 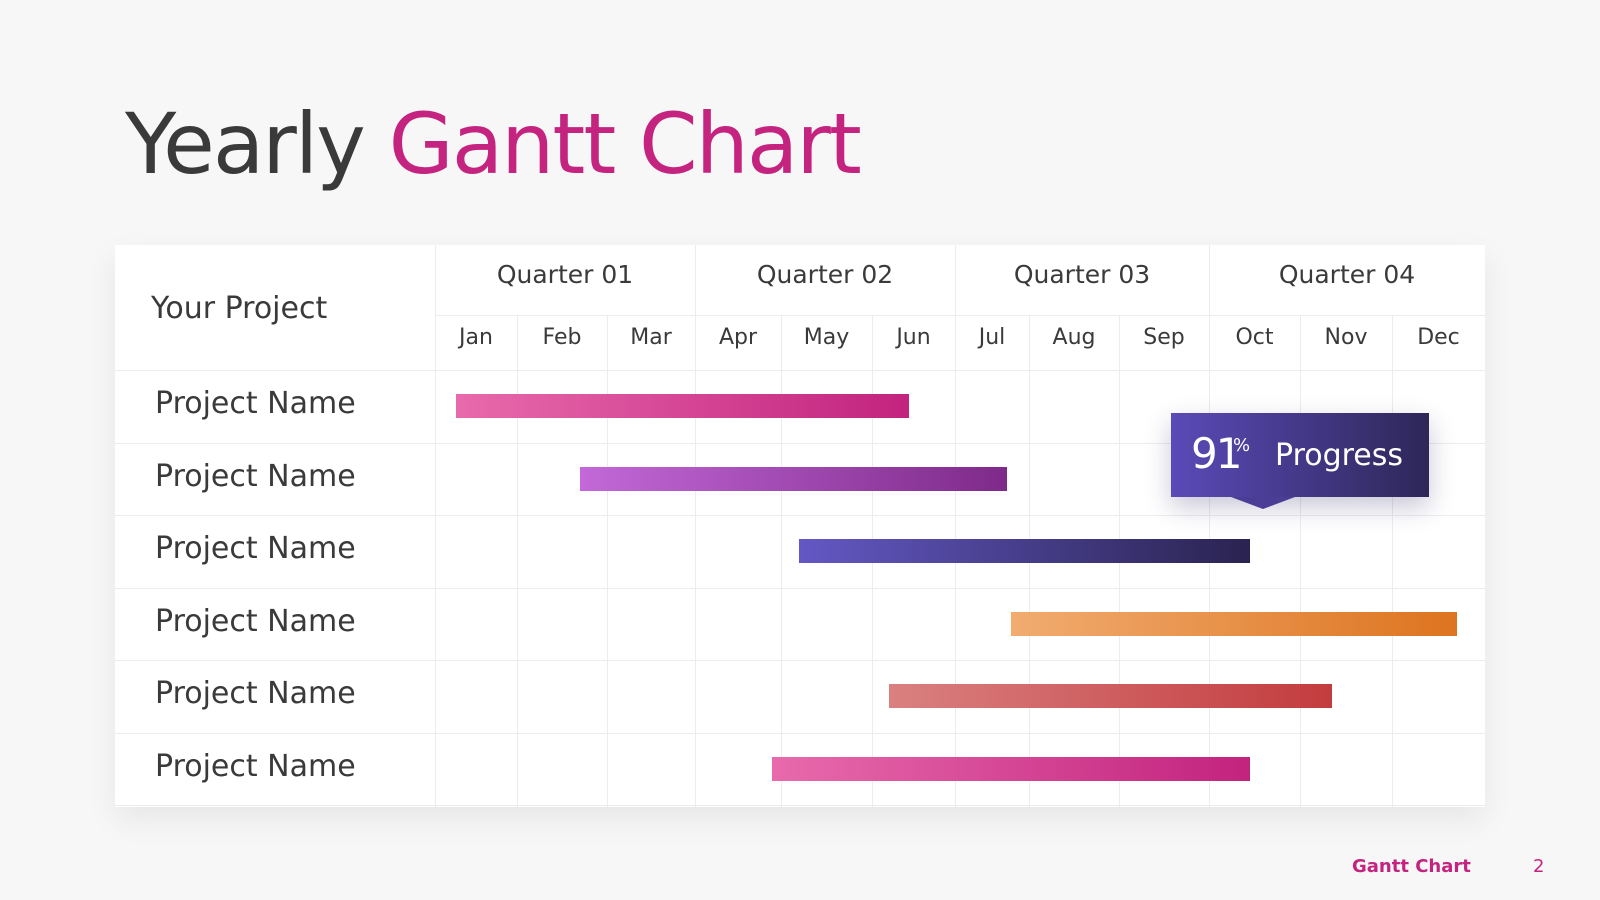 I want to click on progress-callout: 91 % Progress, so click(x=1300, y=461).